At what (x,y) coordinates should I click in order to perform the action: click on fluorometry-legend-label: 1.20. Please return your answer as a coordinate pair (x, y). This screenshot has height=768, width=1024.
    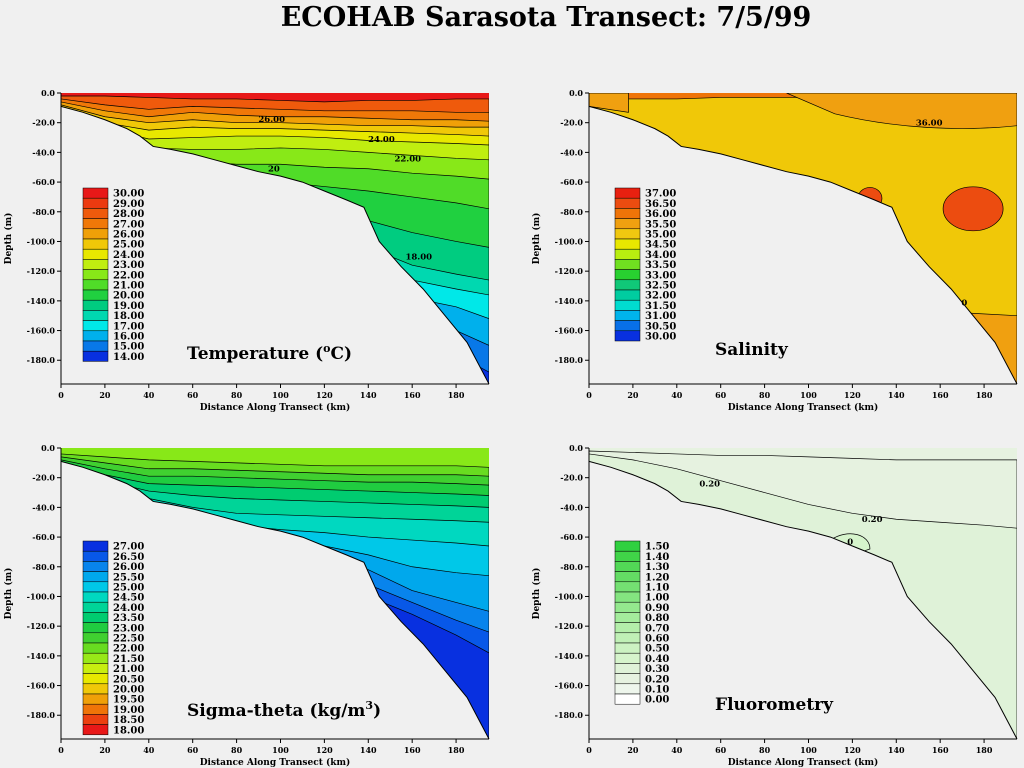
    Looking at the image, I should click on (657, 577).